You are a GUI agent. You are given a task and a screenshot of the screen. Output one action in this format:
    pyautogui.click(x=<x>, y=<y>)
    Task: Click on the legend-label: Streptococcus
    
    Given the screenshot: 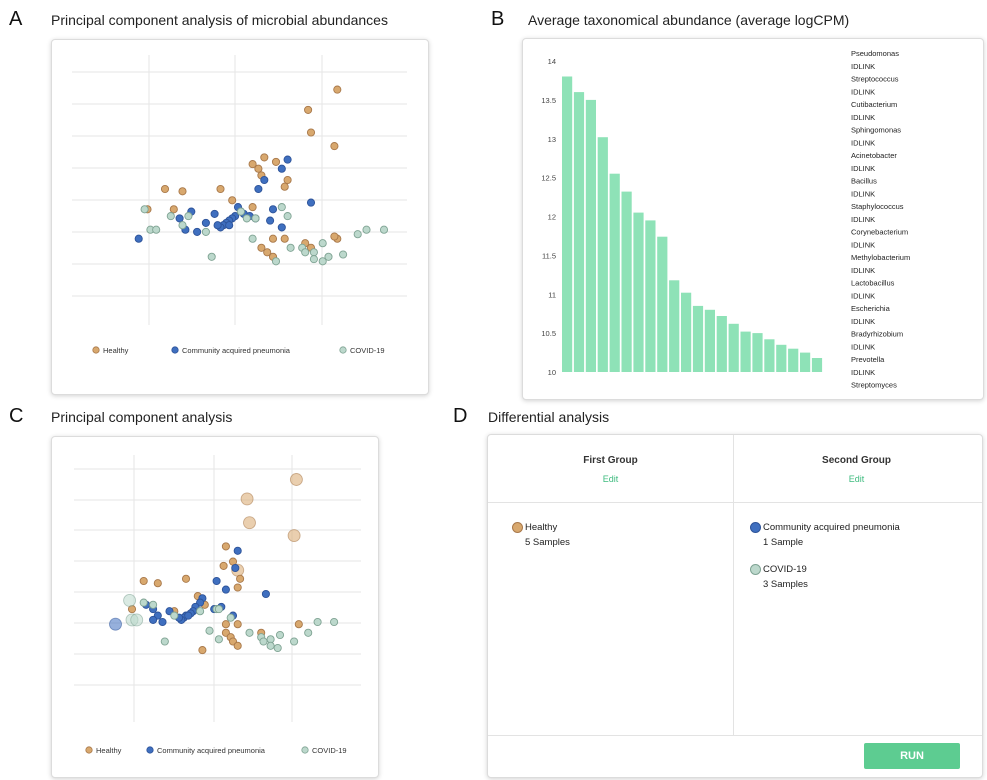 What is the action you would take?
    pyautogui.click(x=875, y=79)
    